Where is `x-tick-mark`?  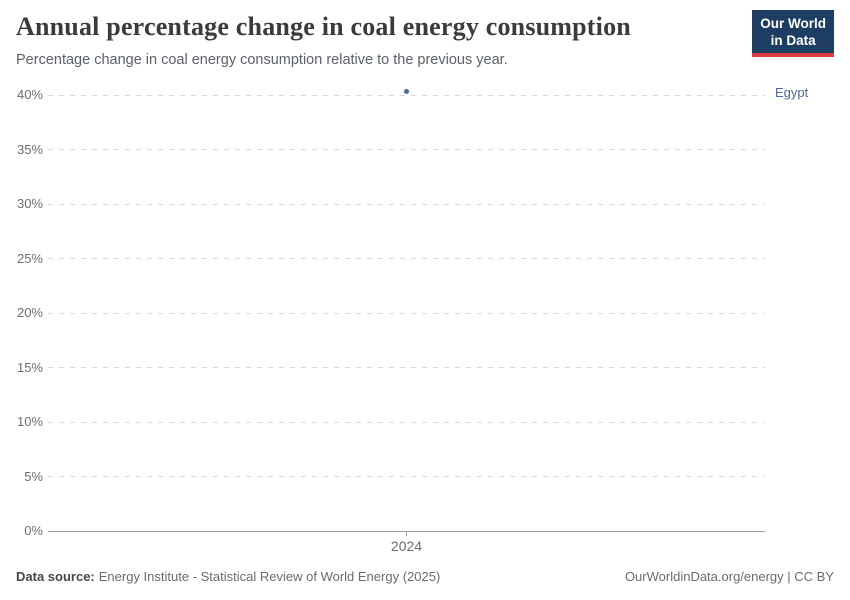 x-tick-mark is located at coordinates (406, 533).